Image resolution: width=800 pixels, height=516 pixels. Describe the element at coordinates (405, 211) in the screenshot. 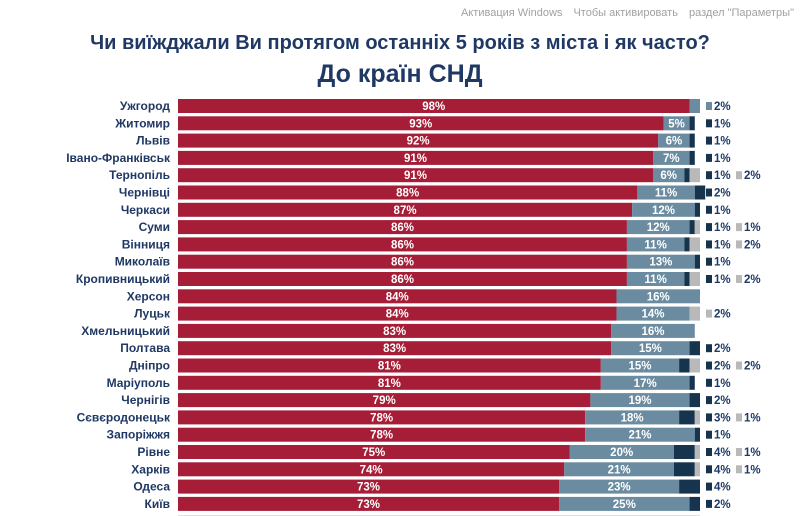

I see `data-label: 87%` at that location.